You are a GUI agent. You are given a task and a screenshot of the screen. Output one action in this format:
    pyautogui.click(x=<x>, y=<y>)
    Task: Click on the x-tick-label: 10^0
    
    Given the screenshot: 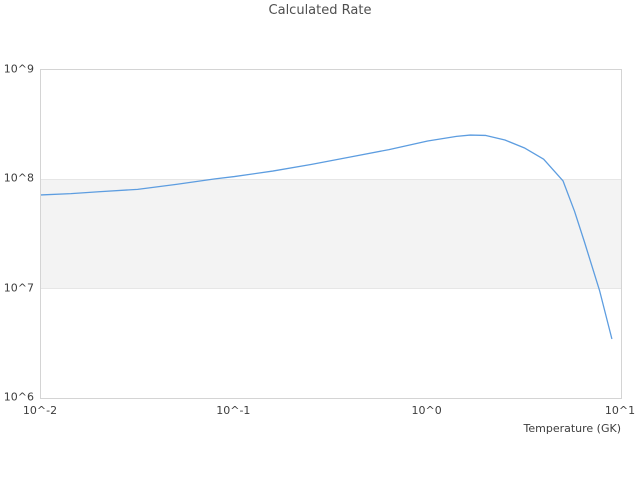 What is the action you would take?
    pyautogui.click(x=426, y=410)
    